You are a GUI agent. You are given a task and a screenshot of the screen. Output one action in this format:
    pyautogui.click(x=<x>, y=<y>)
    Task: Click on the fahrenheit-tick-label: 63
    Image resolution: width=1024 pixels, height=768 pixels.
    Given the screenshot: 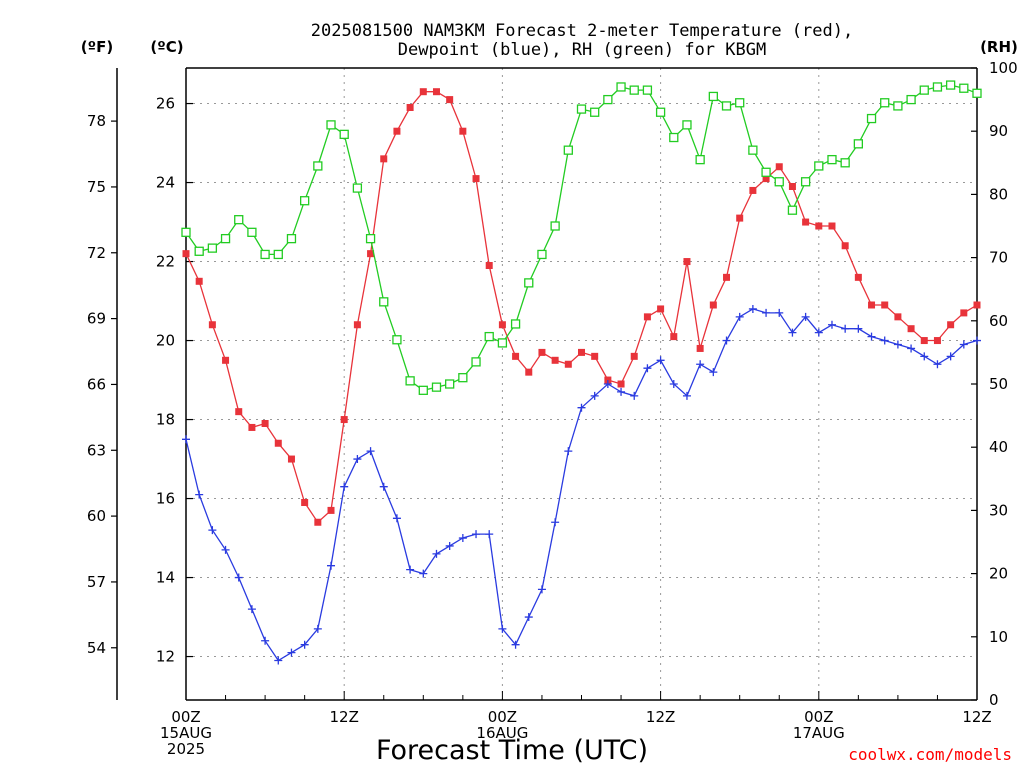 What is the action you would take?
    pyautogui.click(x=96, y=450)
    